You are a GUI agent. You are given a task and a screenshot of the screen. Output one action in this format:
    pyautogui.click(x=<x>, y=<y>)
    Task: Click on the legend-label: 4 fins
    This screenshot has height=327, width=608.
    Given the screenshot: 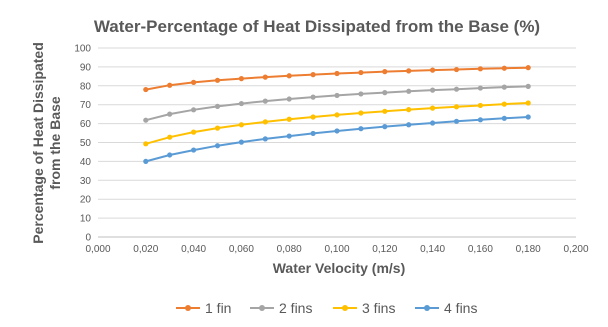 What is the action you would take?
    pyautogui.click(x=460, y=308)
    